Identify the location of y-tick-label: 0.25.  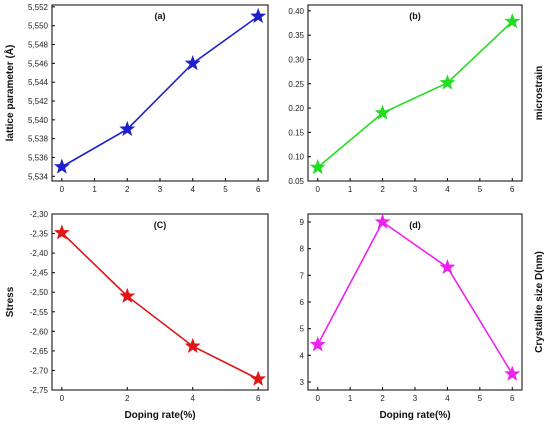
(296, 84).